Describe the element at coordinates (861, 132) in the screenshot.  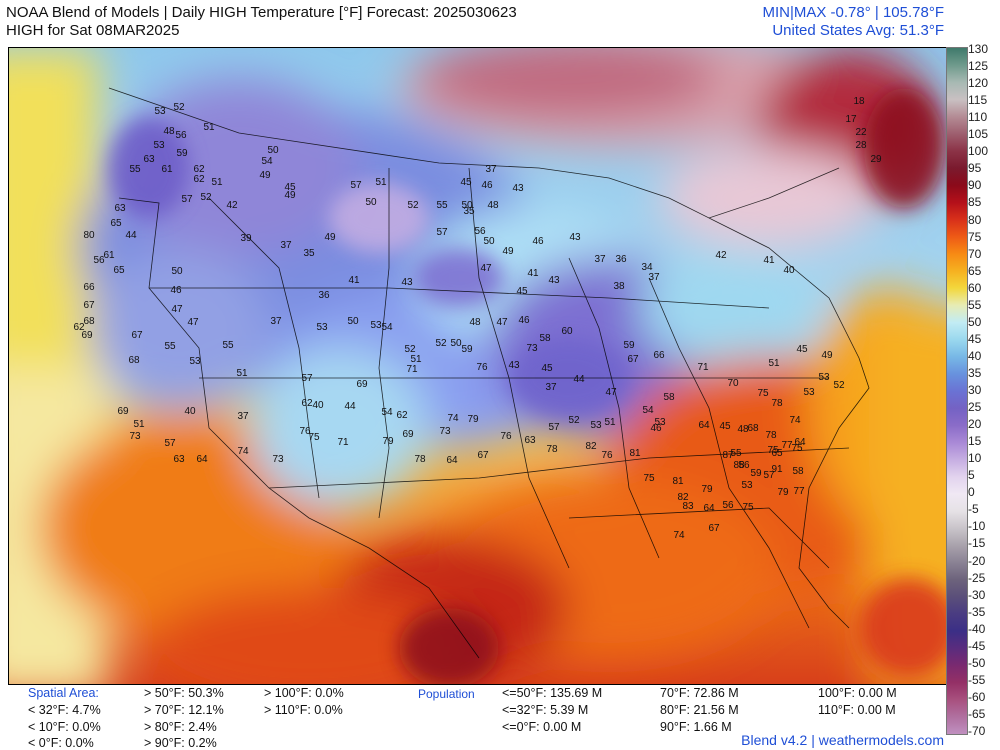
I see `temperature-value: 22` at that location.